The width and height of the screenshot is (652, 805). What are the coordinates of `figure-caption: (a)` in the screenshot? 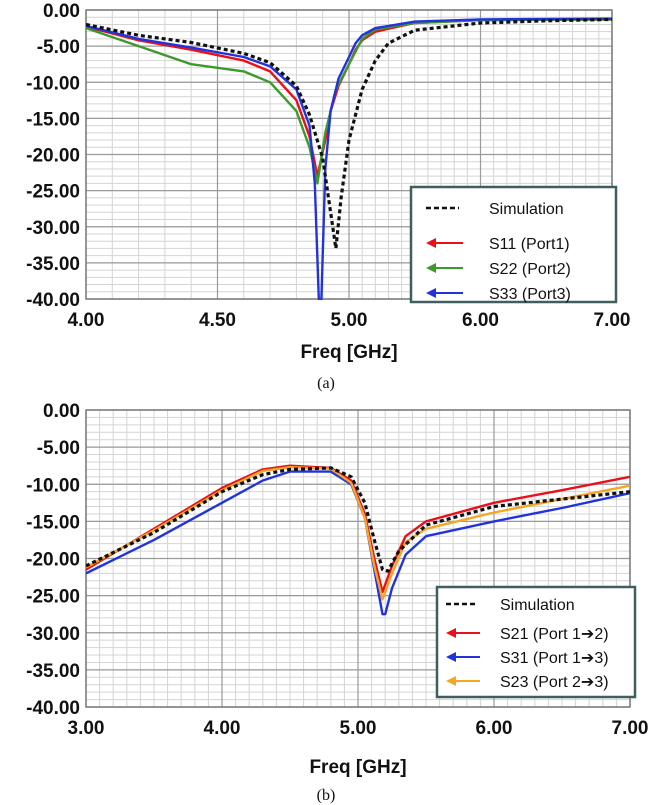 It's located at (326, 383).